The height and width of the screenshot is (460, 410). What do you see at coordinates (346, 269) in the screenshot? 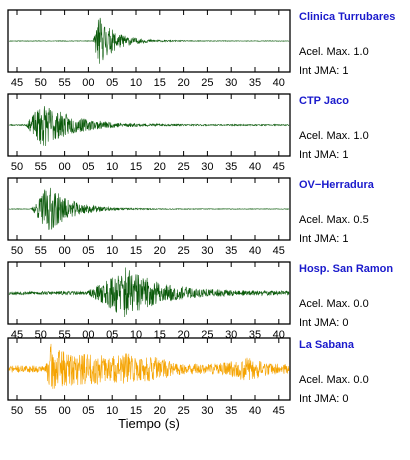
I see `station-name: Hosp. San Ramon` at bounding box center [346, 269].